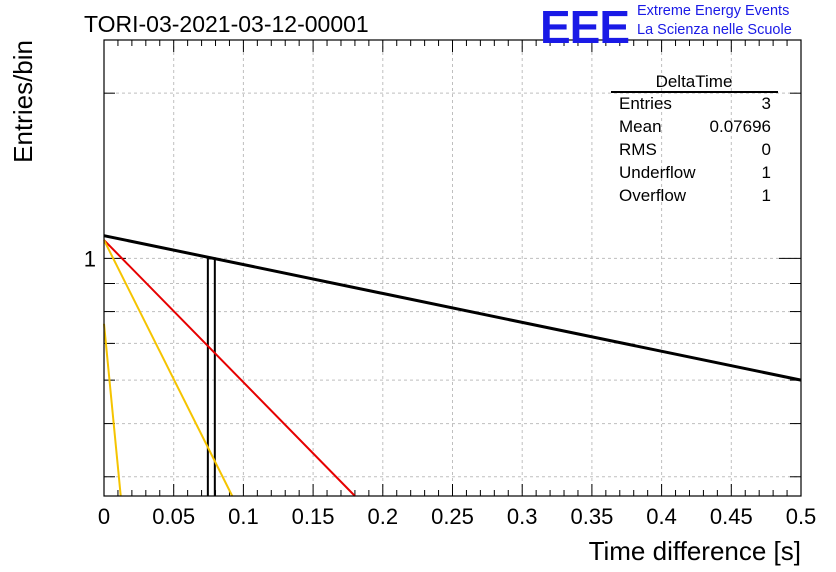 The image size is (836, 572). What do you see at coordinates (801, 516) in the screenshot?
I see `x-tick-label: 0.5` at bounding box center [801, 516].